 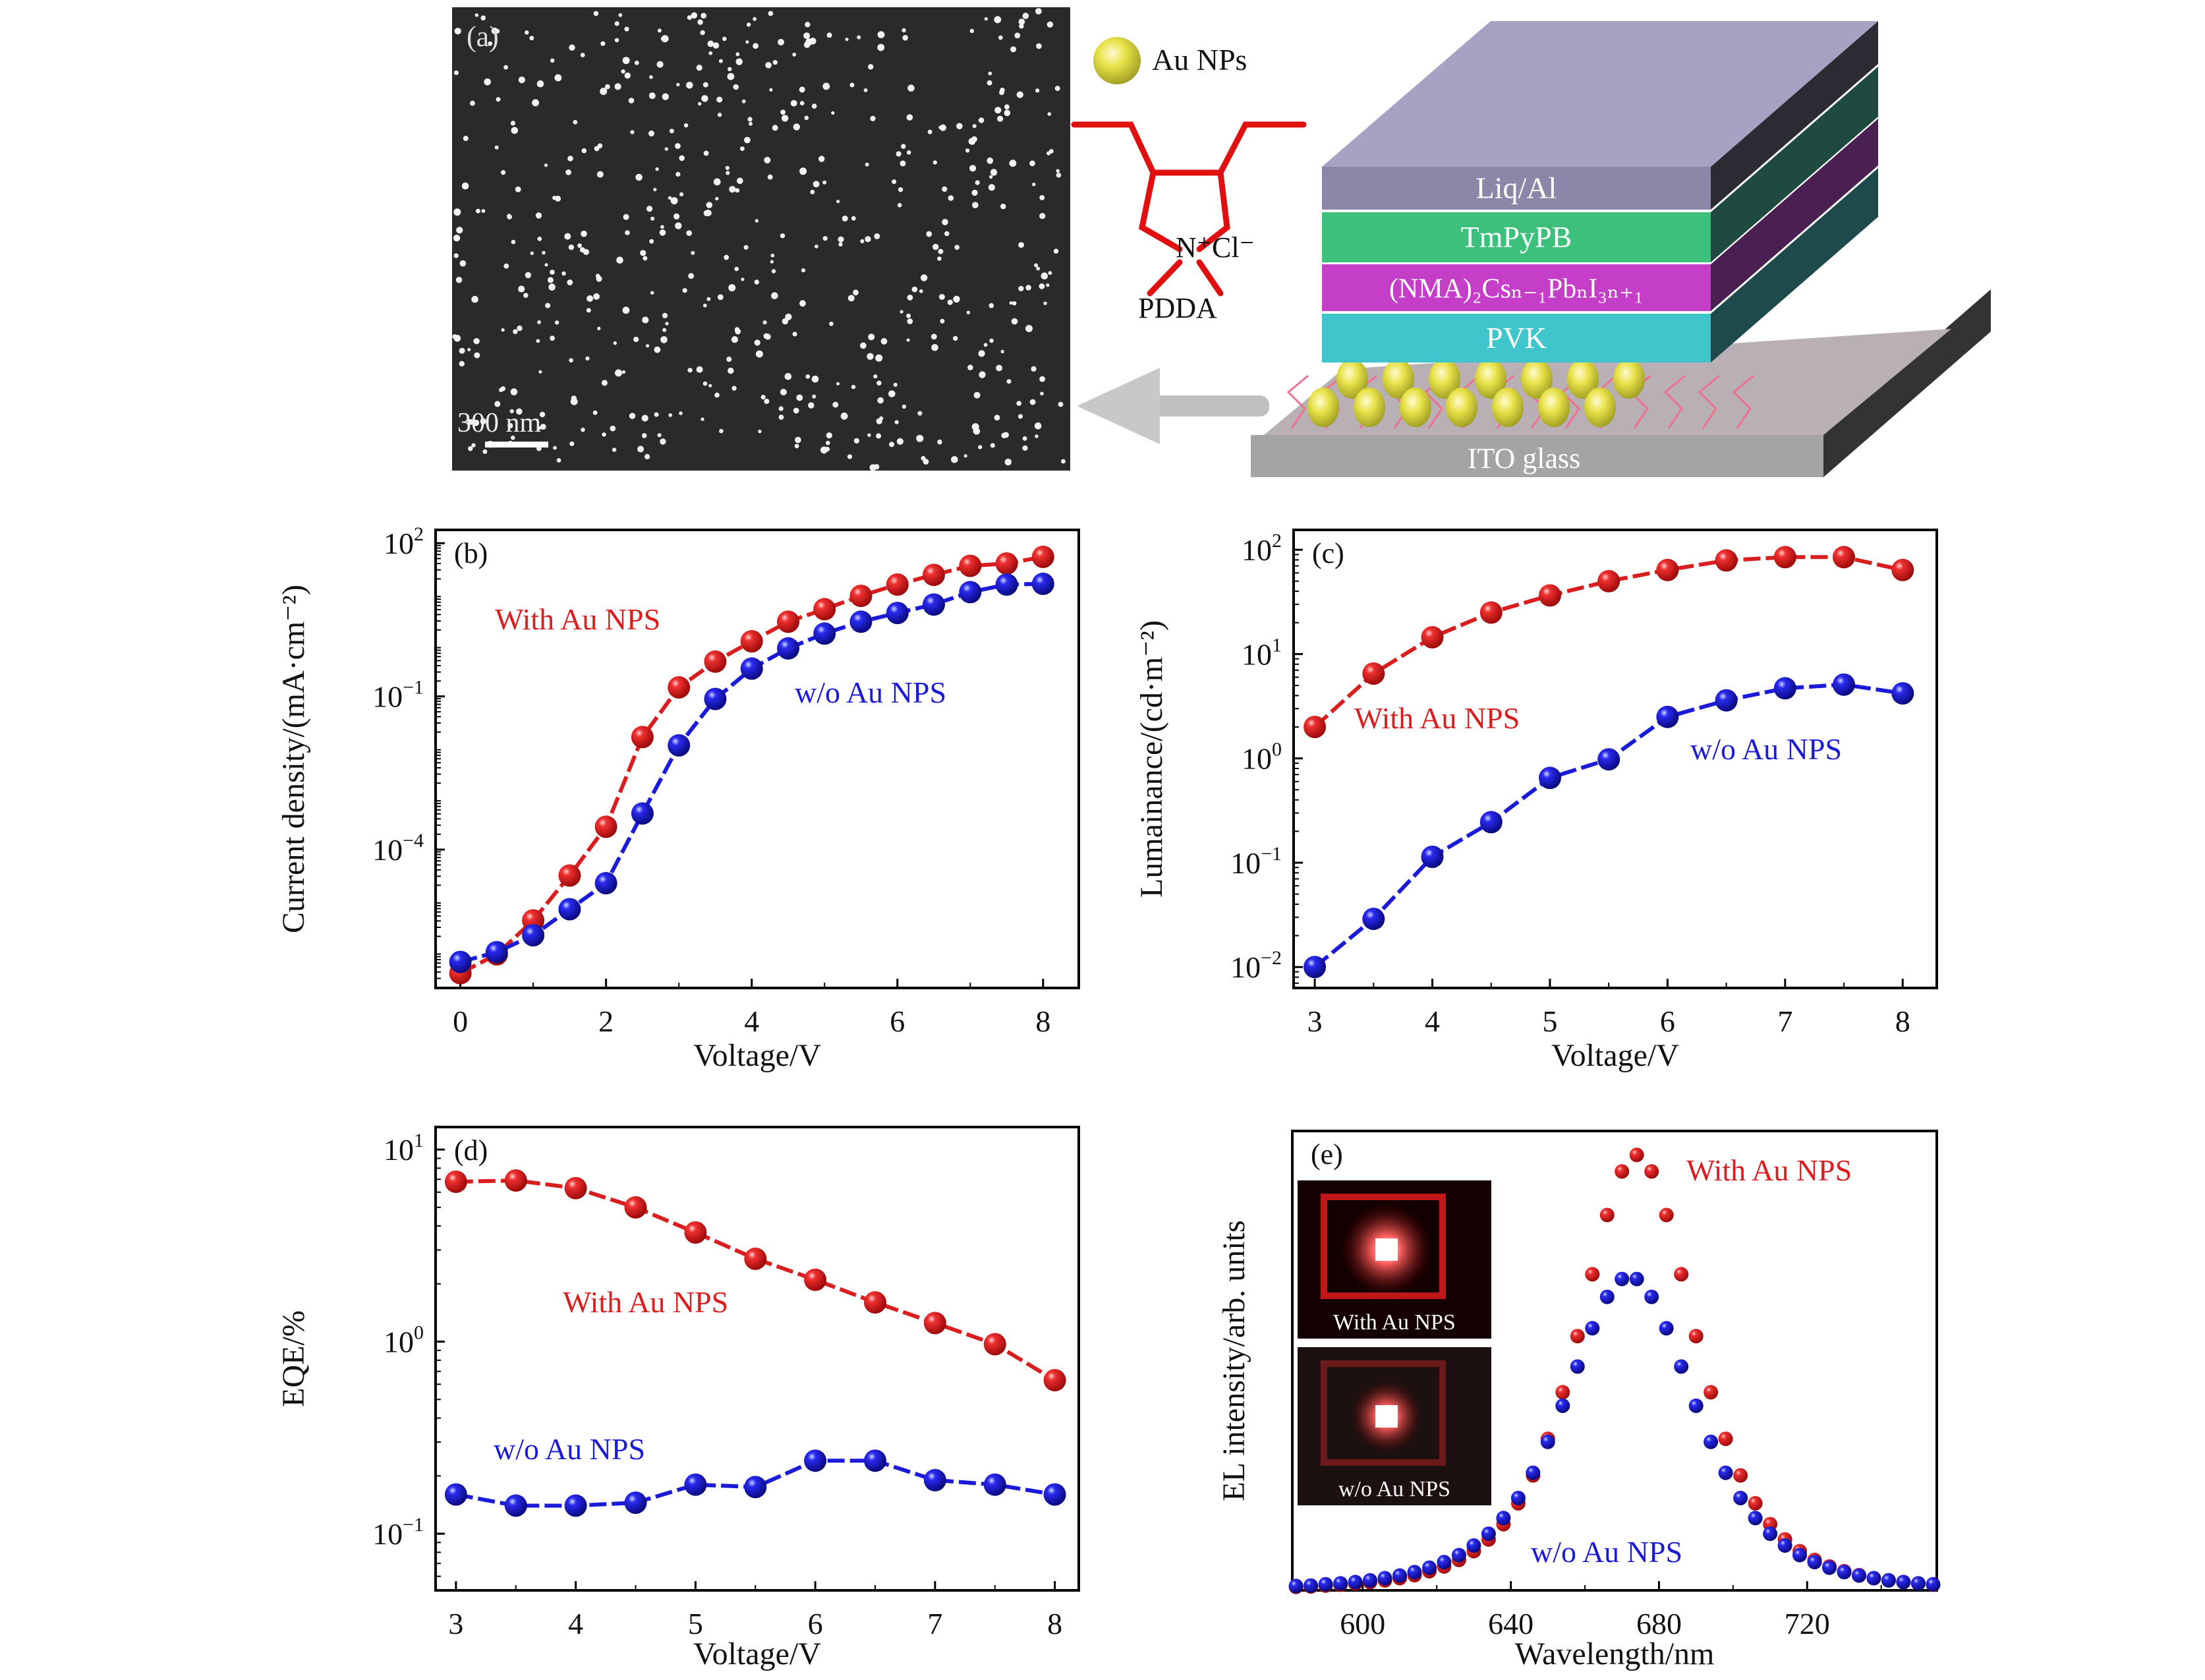 I want to click on layer-front, so click(x=1516, y=338).